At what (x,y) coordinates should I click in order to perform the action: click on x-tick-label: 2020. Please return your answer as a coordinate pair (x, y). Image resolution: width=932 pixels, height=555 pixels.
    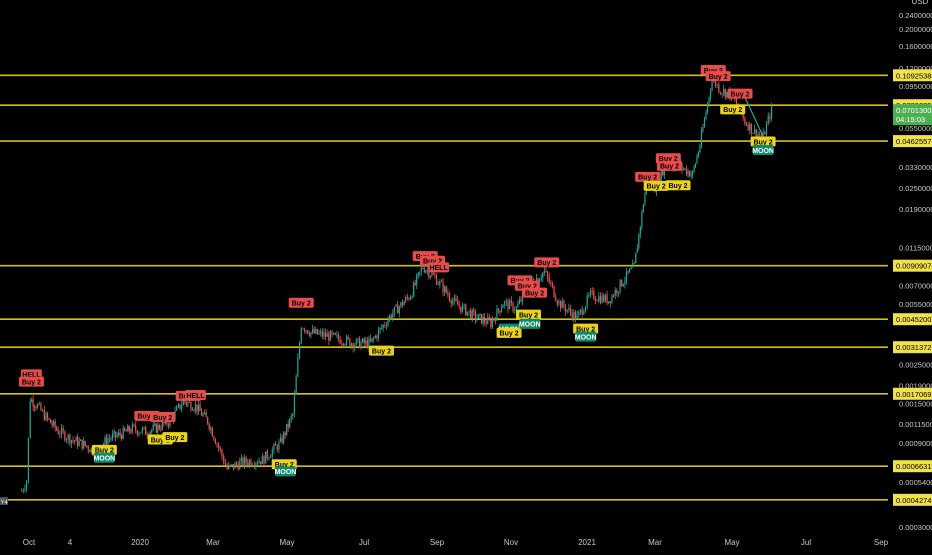
    Looking at the image, I should click on (140, 542).